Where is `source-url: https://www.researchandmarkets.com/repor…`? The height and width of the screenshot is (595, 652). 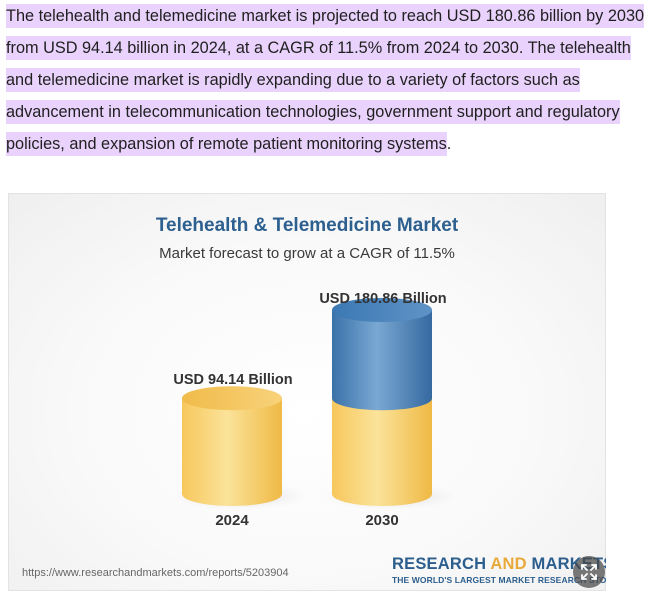 source-url: https://www.researchandmarkets.com/repor… is located at coordinates (155, 573).